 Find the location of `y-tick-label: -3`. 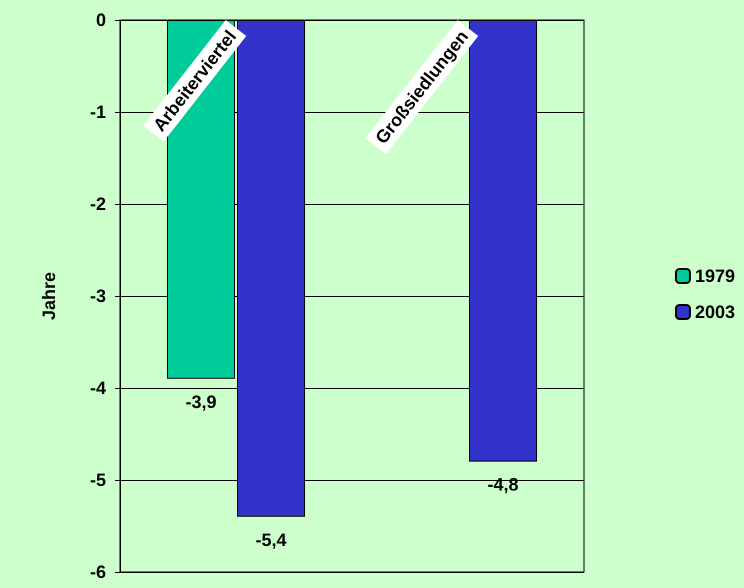

y-tick-label: -3 is located at coordinates (98, 296).